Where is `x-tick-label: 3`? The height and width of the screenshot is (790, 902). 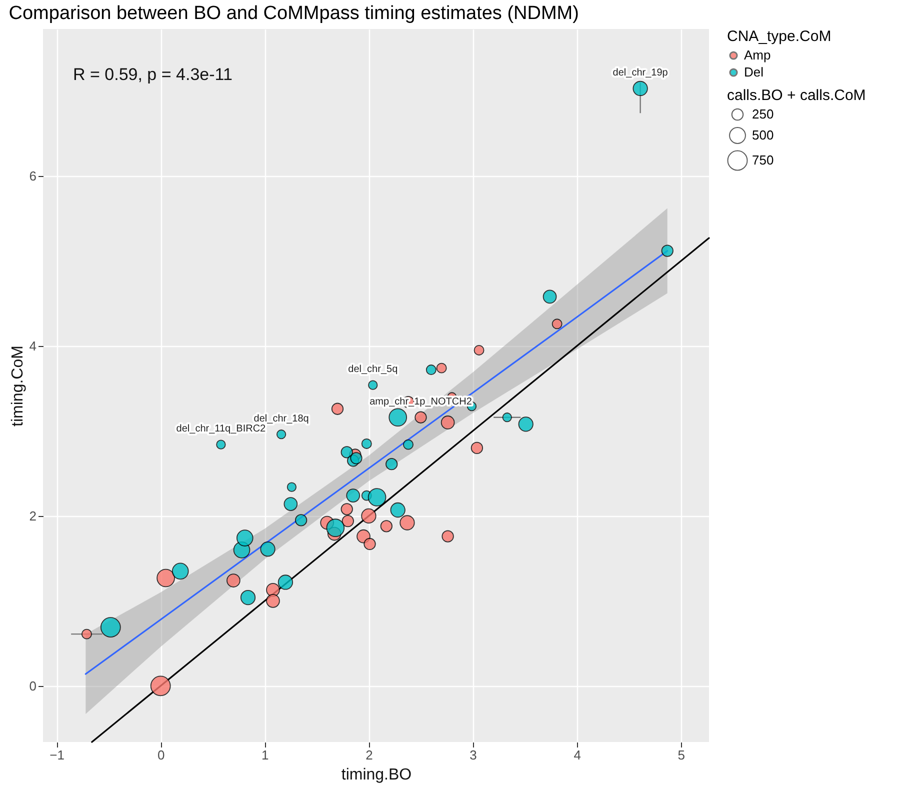 x-tick-label: 3 is located at coordinates (473, 755).